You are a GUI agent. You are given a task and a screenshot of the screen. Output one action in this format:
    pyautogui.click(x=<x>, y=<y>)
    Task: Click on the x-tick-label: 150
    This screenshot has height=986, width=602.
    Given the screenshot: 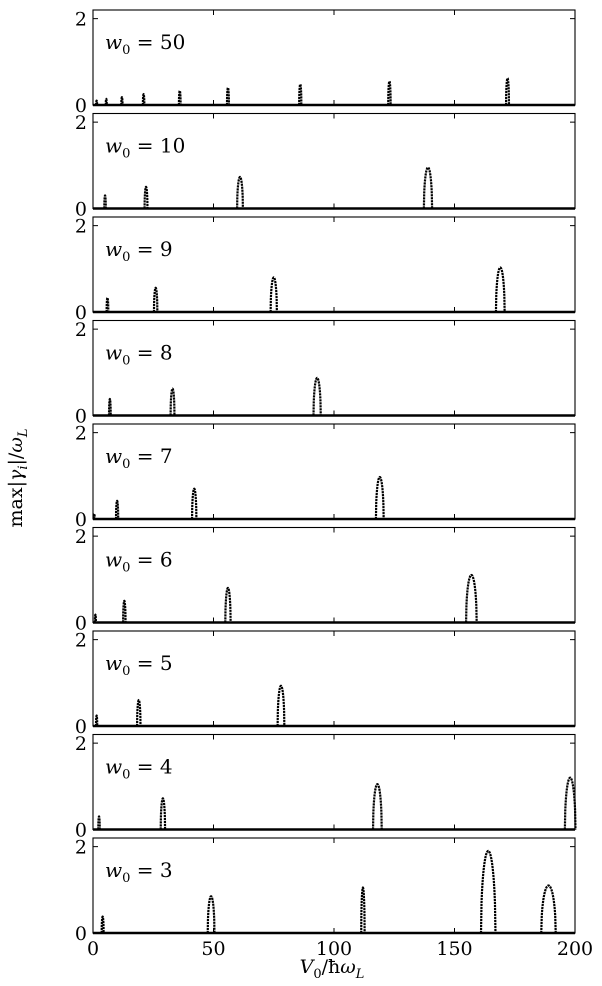 What is the action you would take?
    pyautogui.click(x=454, y=949)
    